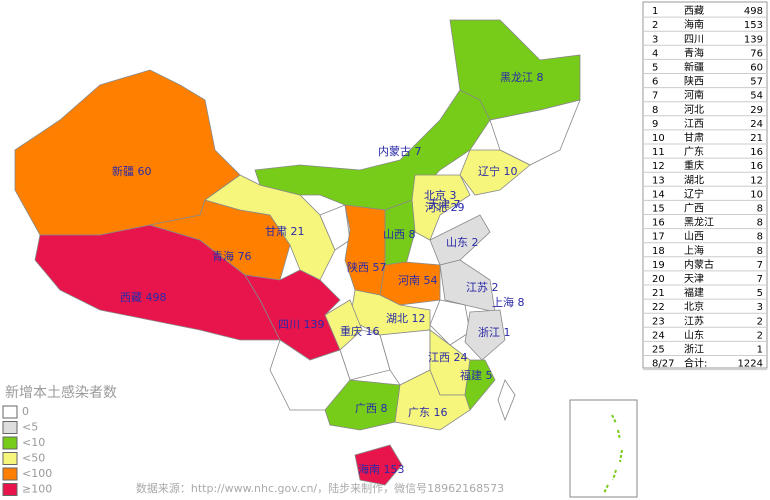 The image size is (770, 500). I want to click on region-value: 60, so click(145, 171).